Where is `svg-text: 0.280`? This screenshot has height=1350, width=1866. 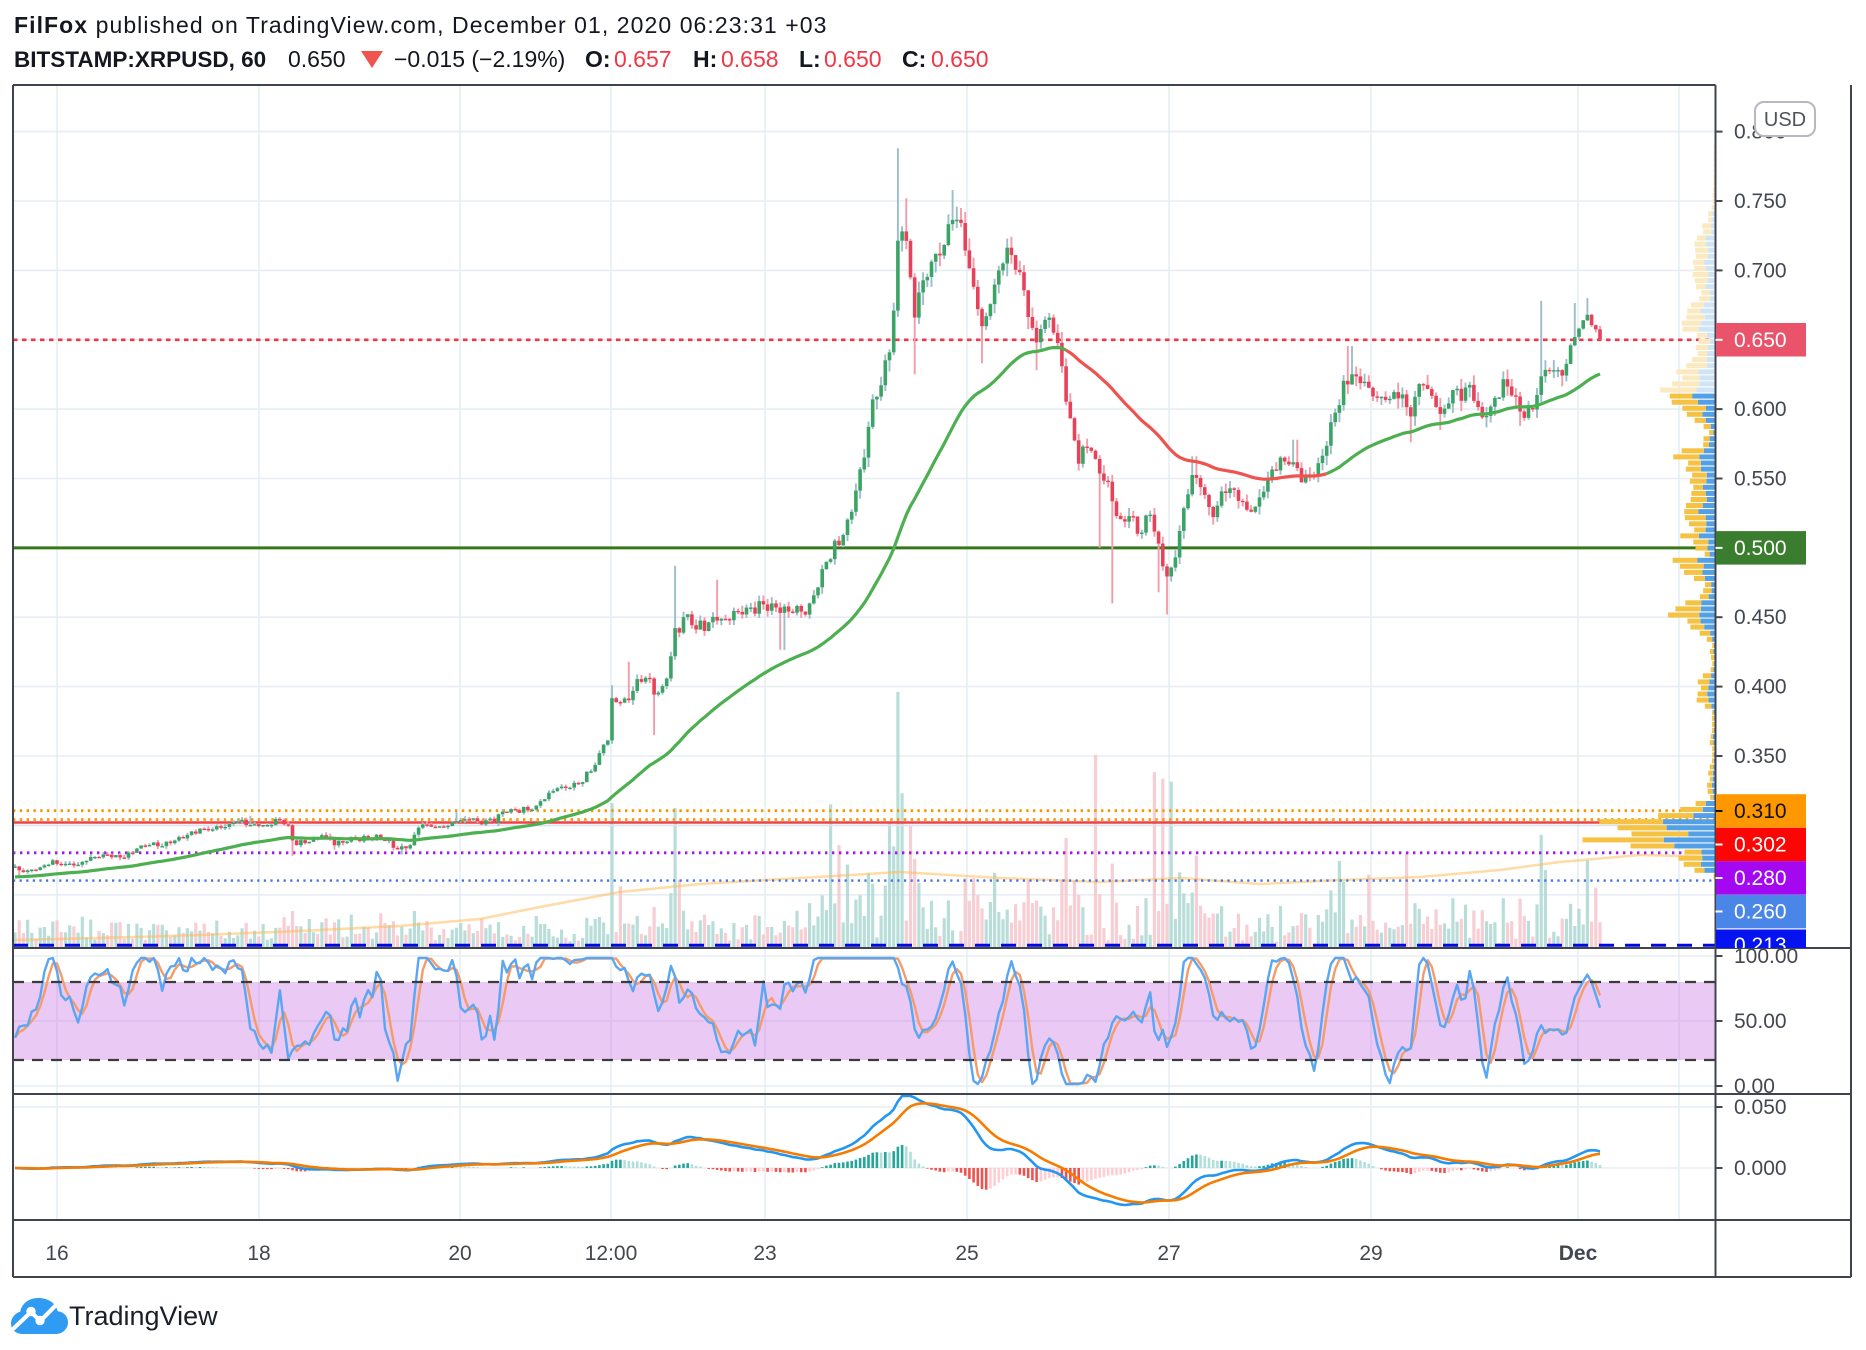
svg-text: 0.280 is located at coordinates (1760, 878).